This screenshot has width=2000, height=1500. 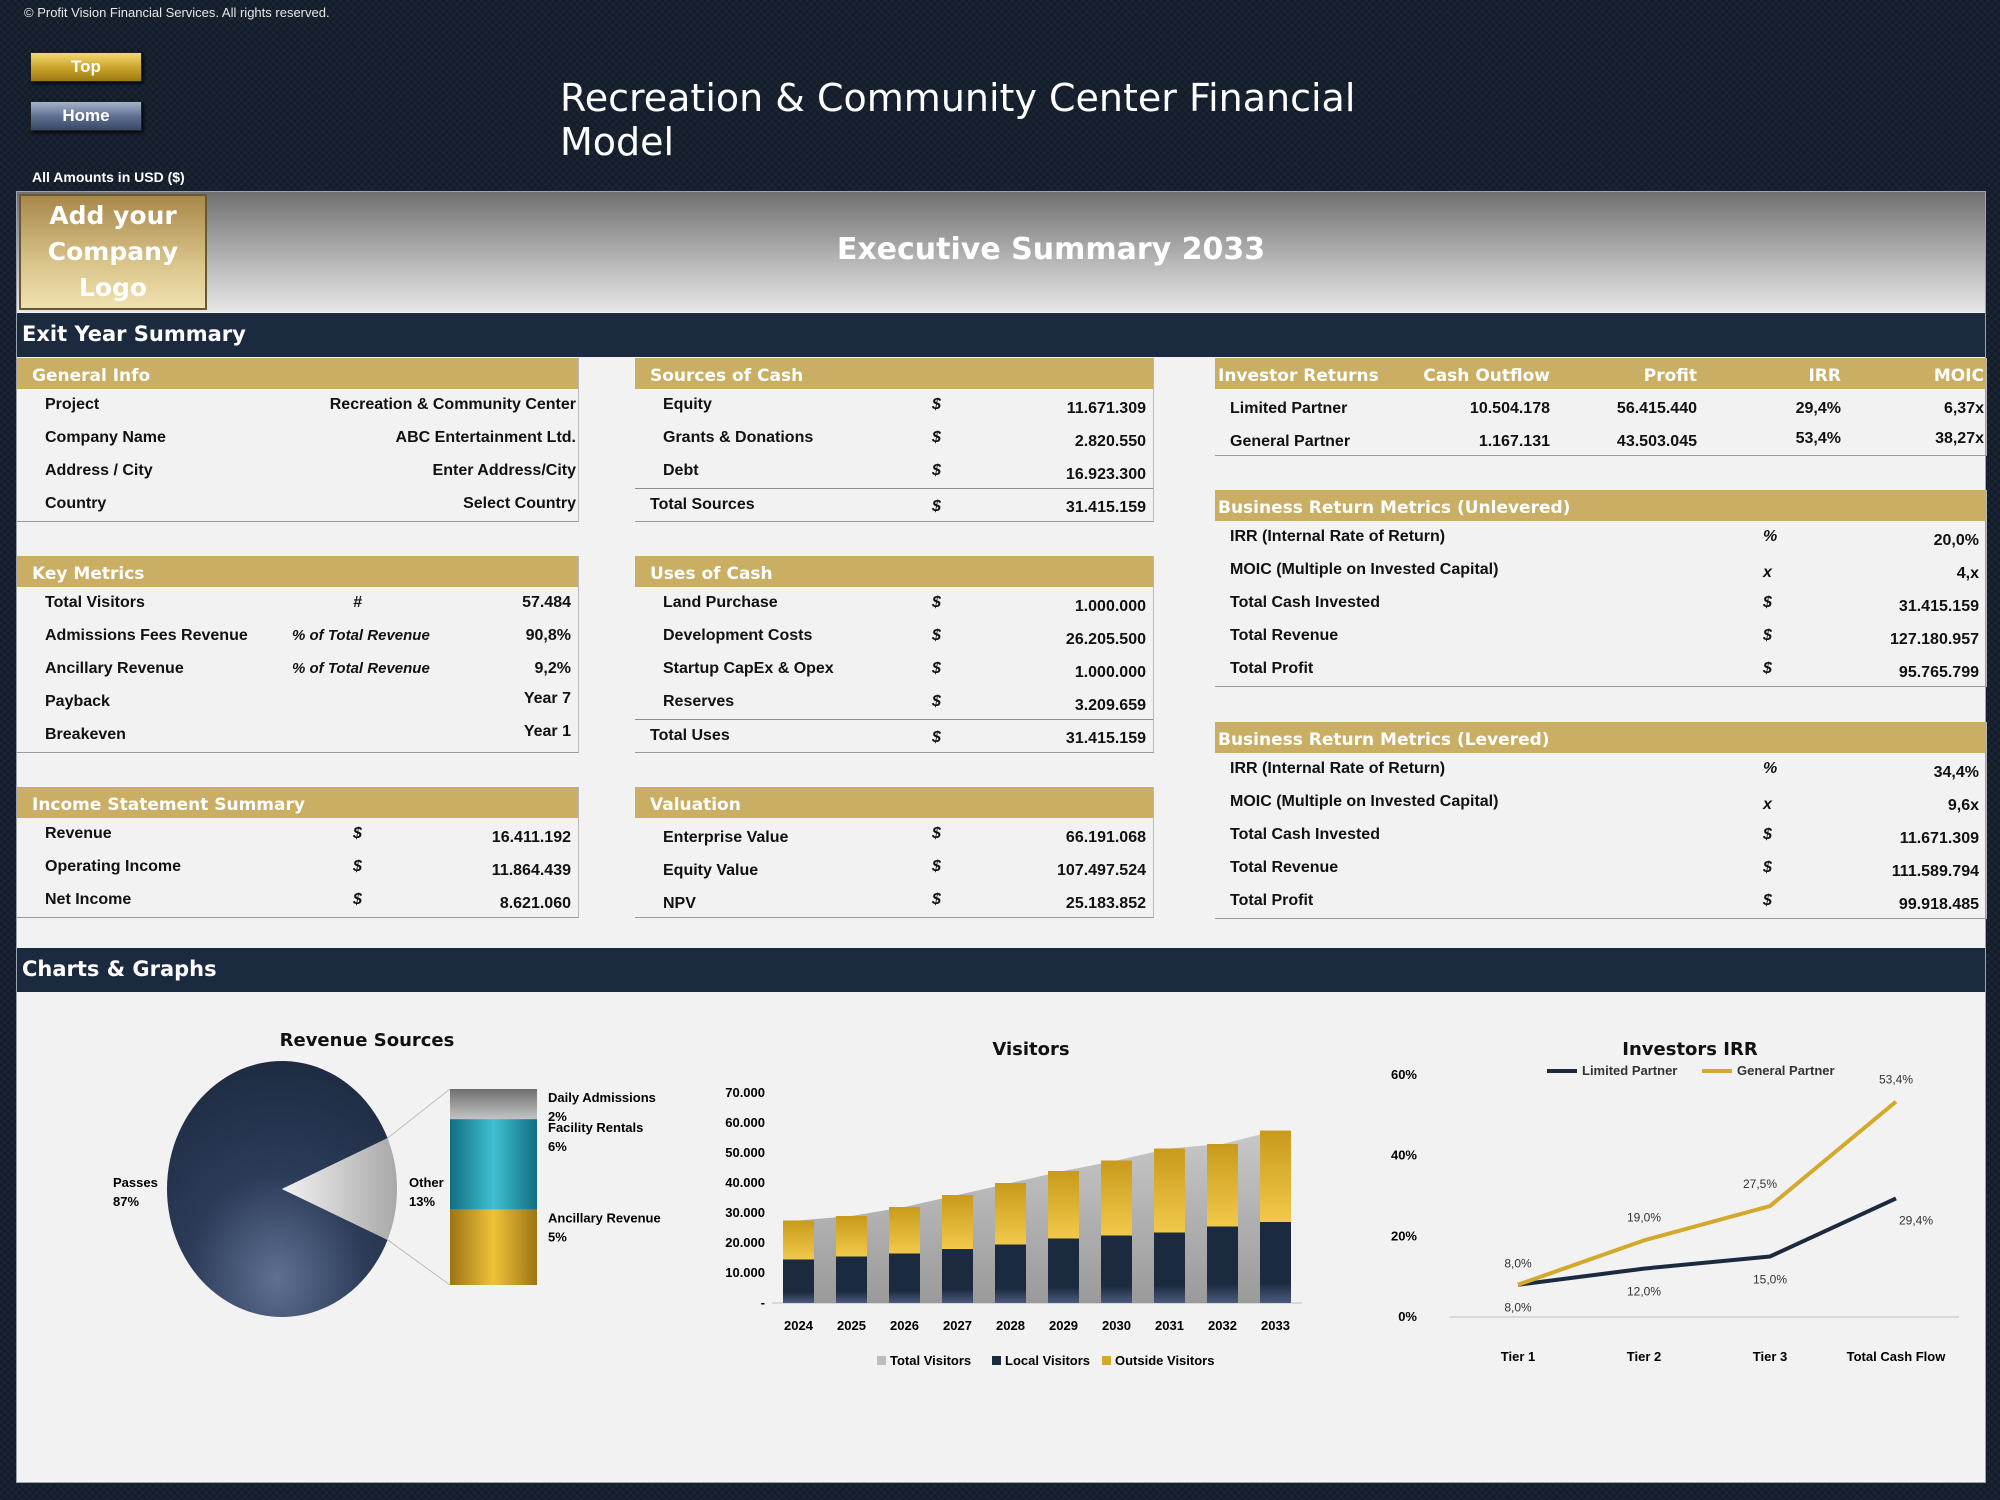 What do you see at coordinates (894, 603) in the screenshot?
I see `table-row: Land Purchase $1.000.000` at bounding box center [894, 603].